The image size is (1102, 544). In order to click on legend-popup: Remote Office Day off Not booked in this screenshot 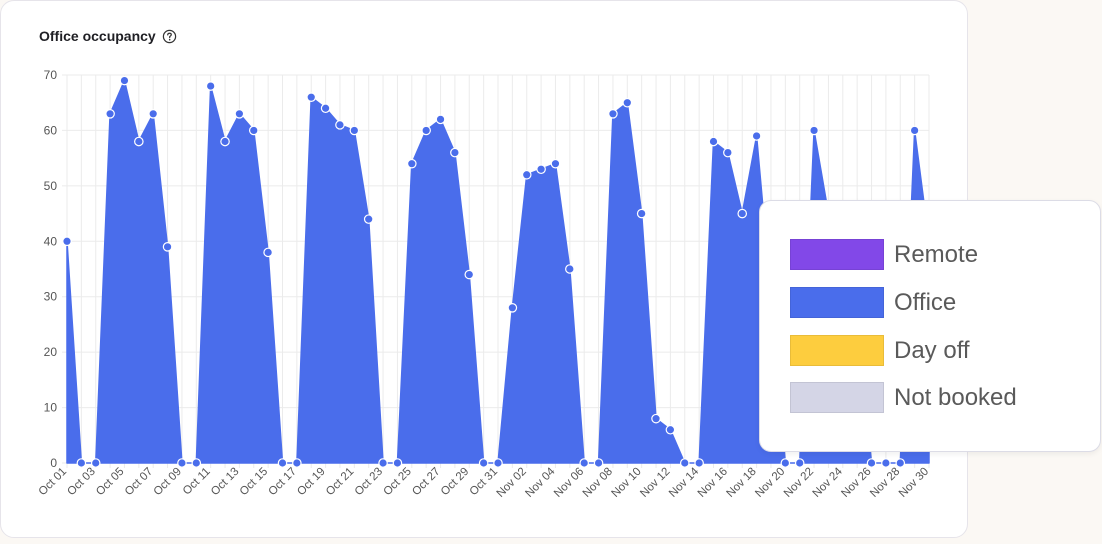, I will do `click(930, 326)`.